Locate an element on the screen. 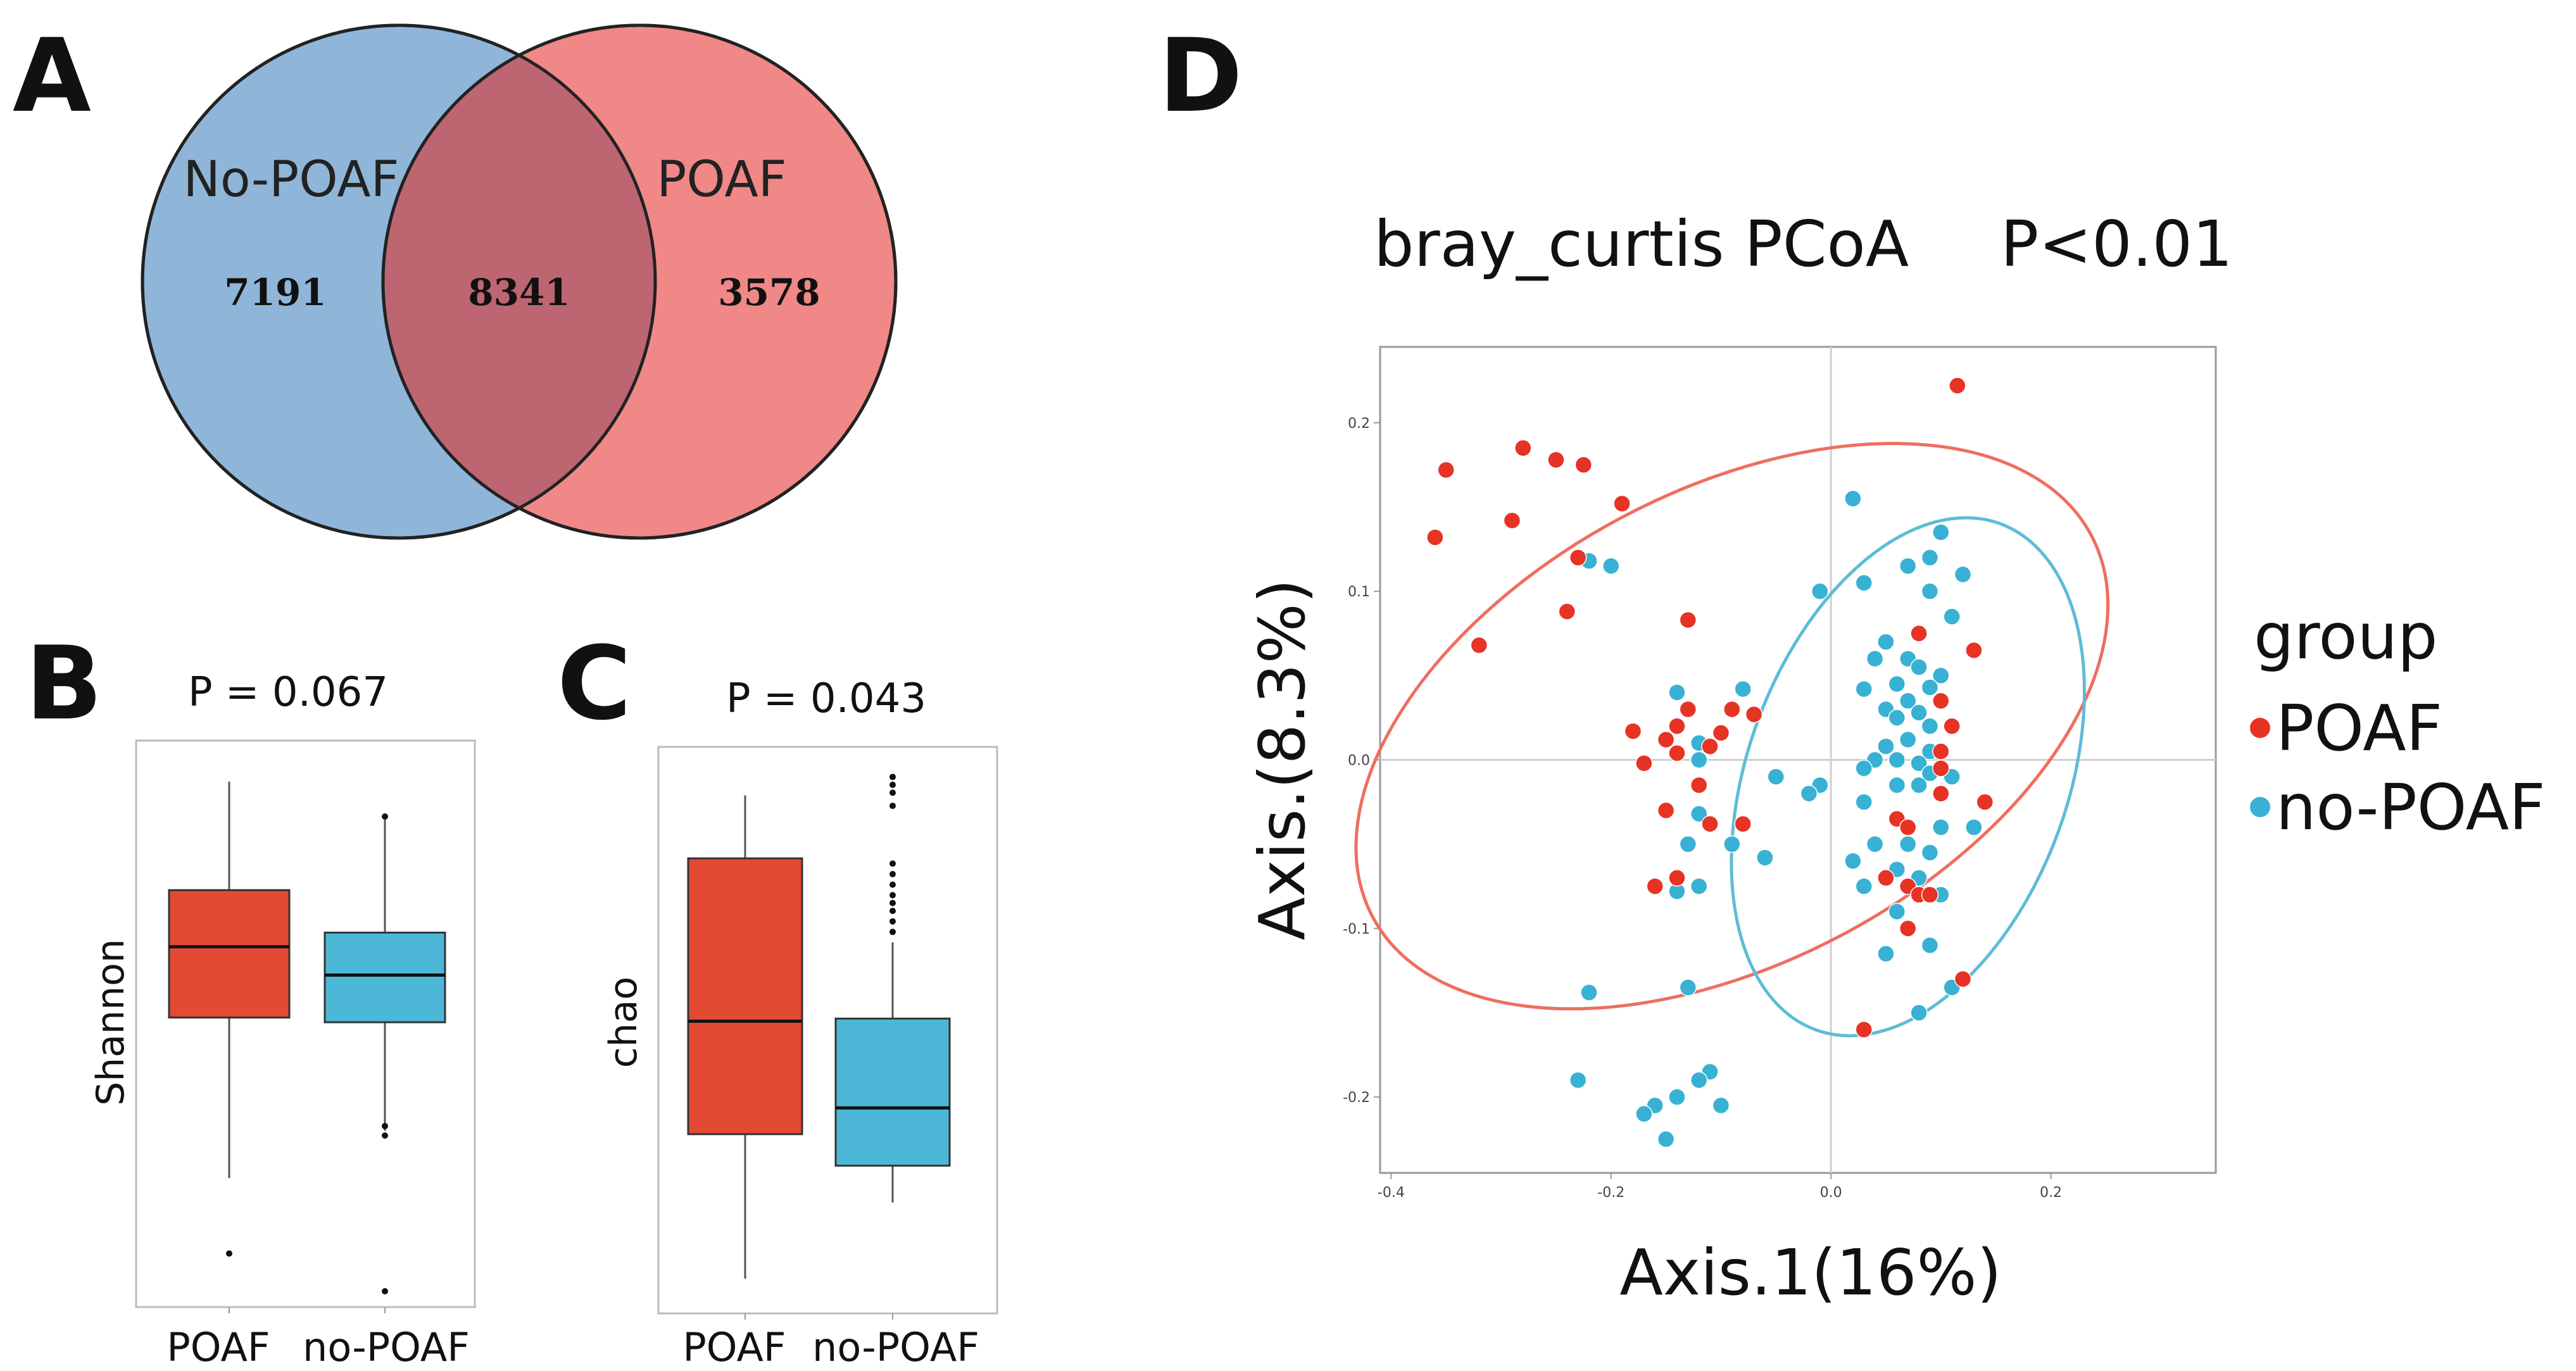  panel-b-no-poaf-outlier is located at coordinates (385, 1126).